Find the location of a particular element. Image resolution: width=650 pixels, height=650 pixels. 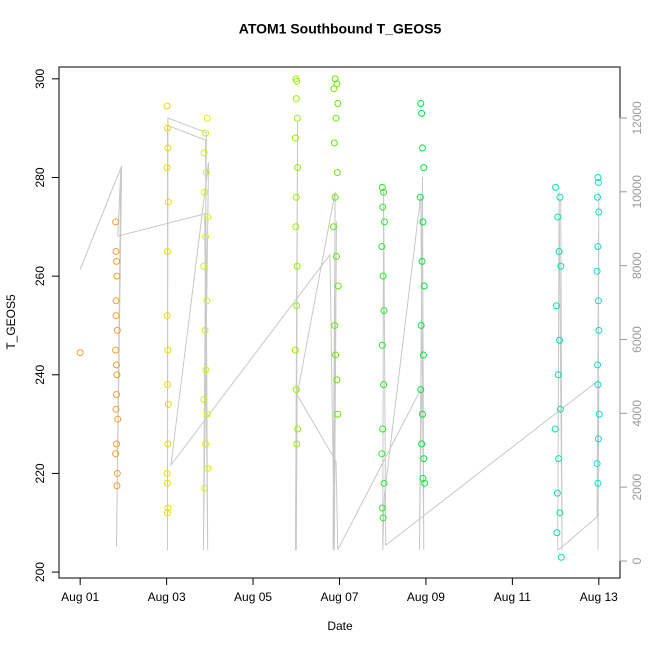

y2-tick-label: 4000 is located at coordinates (637, 413).